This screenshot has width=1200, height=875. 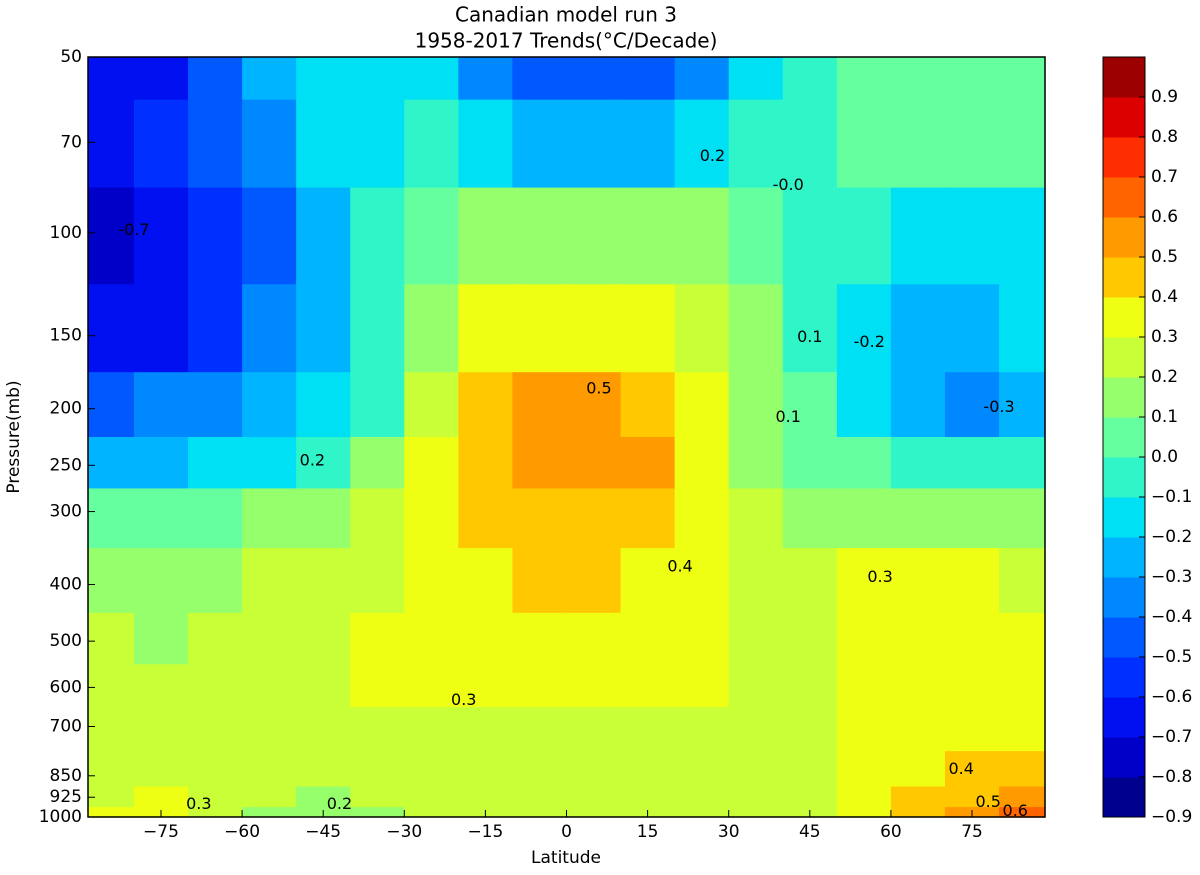 I want to click on x-tick-label: 15, so click(x=648, y=832).